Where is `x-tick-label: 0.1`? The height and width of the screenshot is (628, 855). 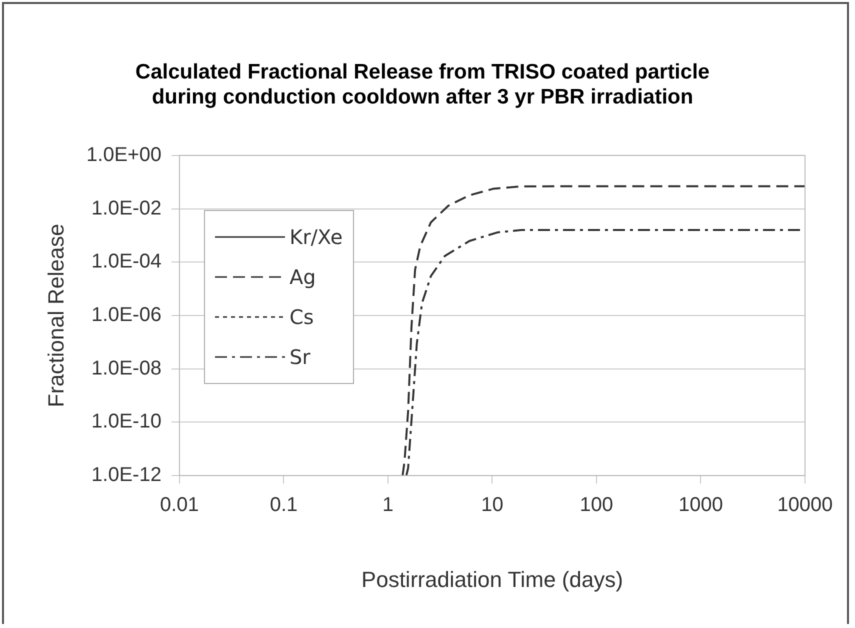 x-tick-label: 0.1 is located at coordinates (284, 505).